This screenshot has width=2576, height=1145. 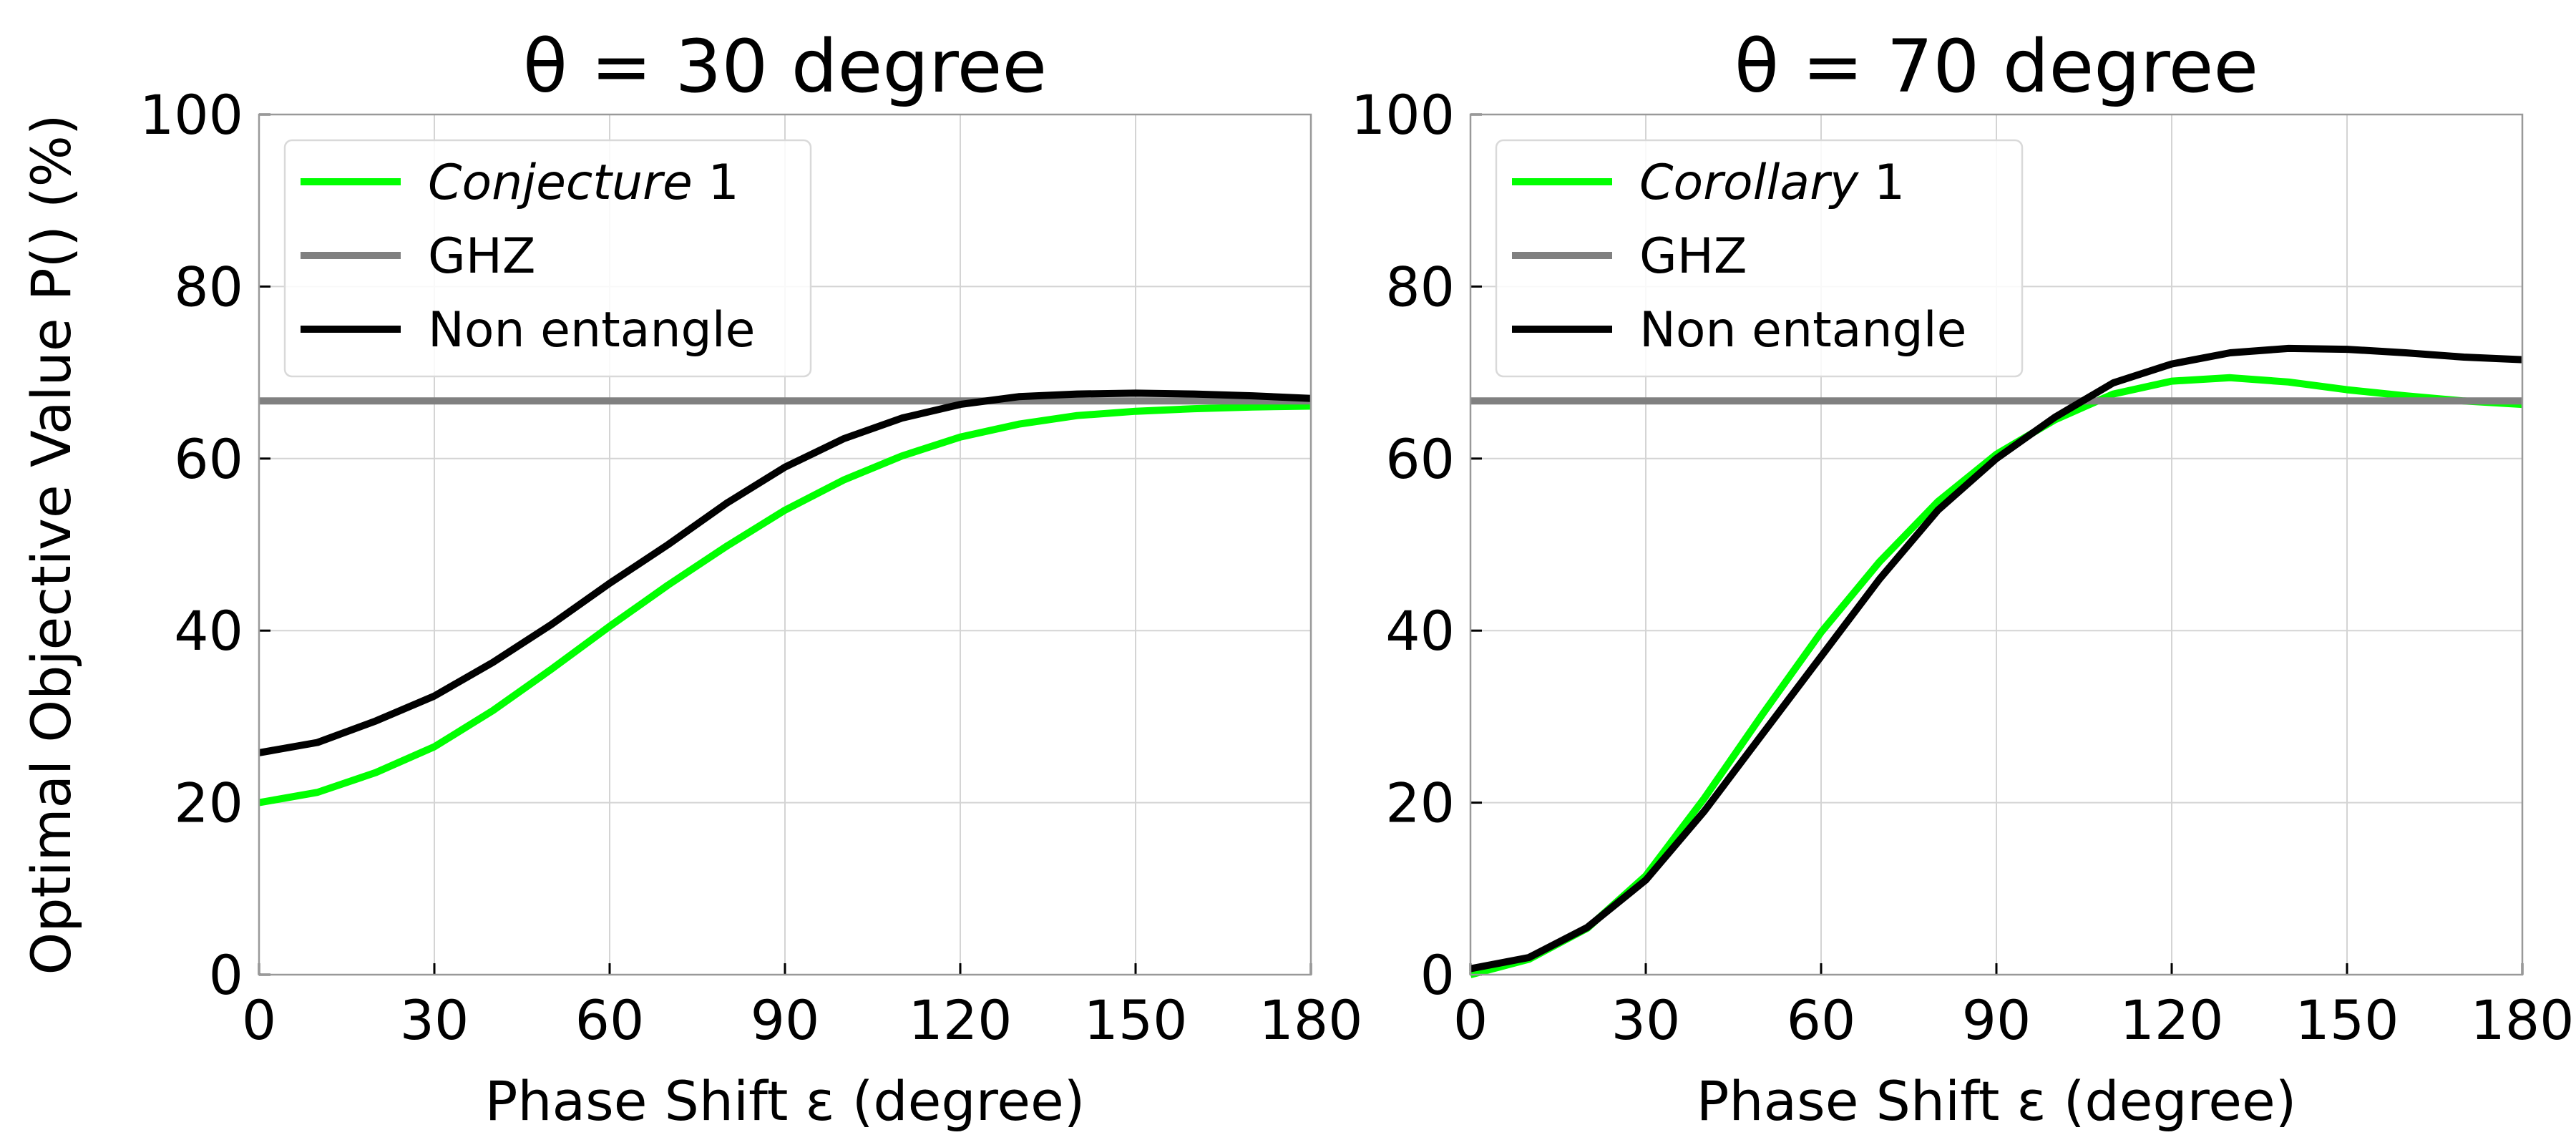 I want to click on chart-1-y-tick-label: 40, so click(x=1420, y=631).